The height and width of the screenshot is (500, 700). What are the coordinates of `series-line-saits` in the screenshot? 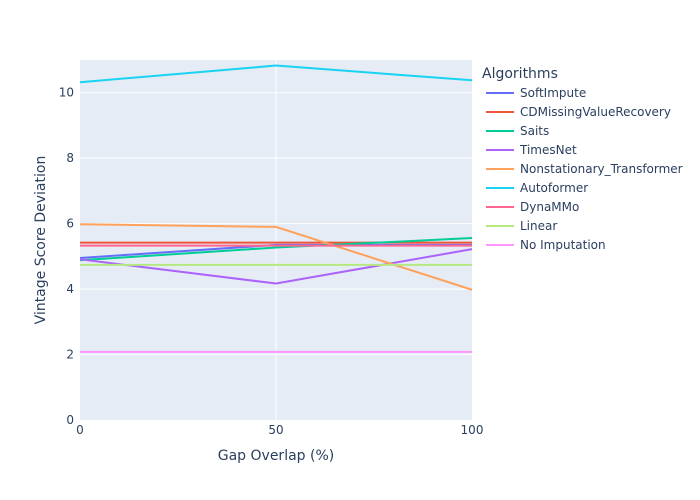 It's located at (276, 249).